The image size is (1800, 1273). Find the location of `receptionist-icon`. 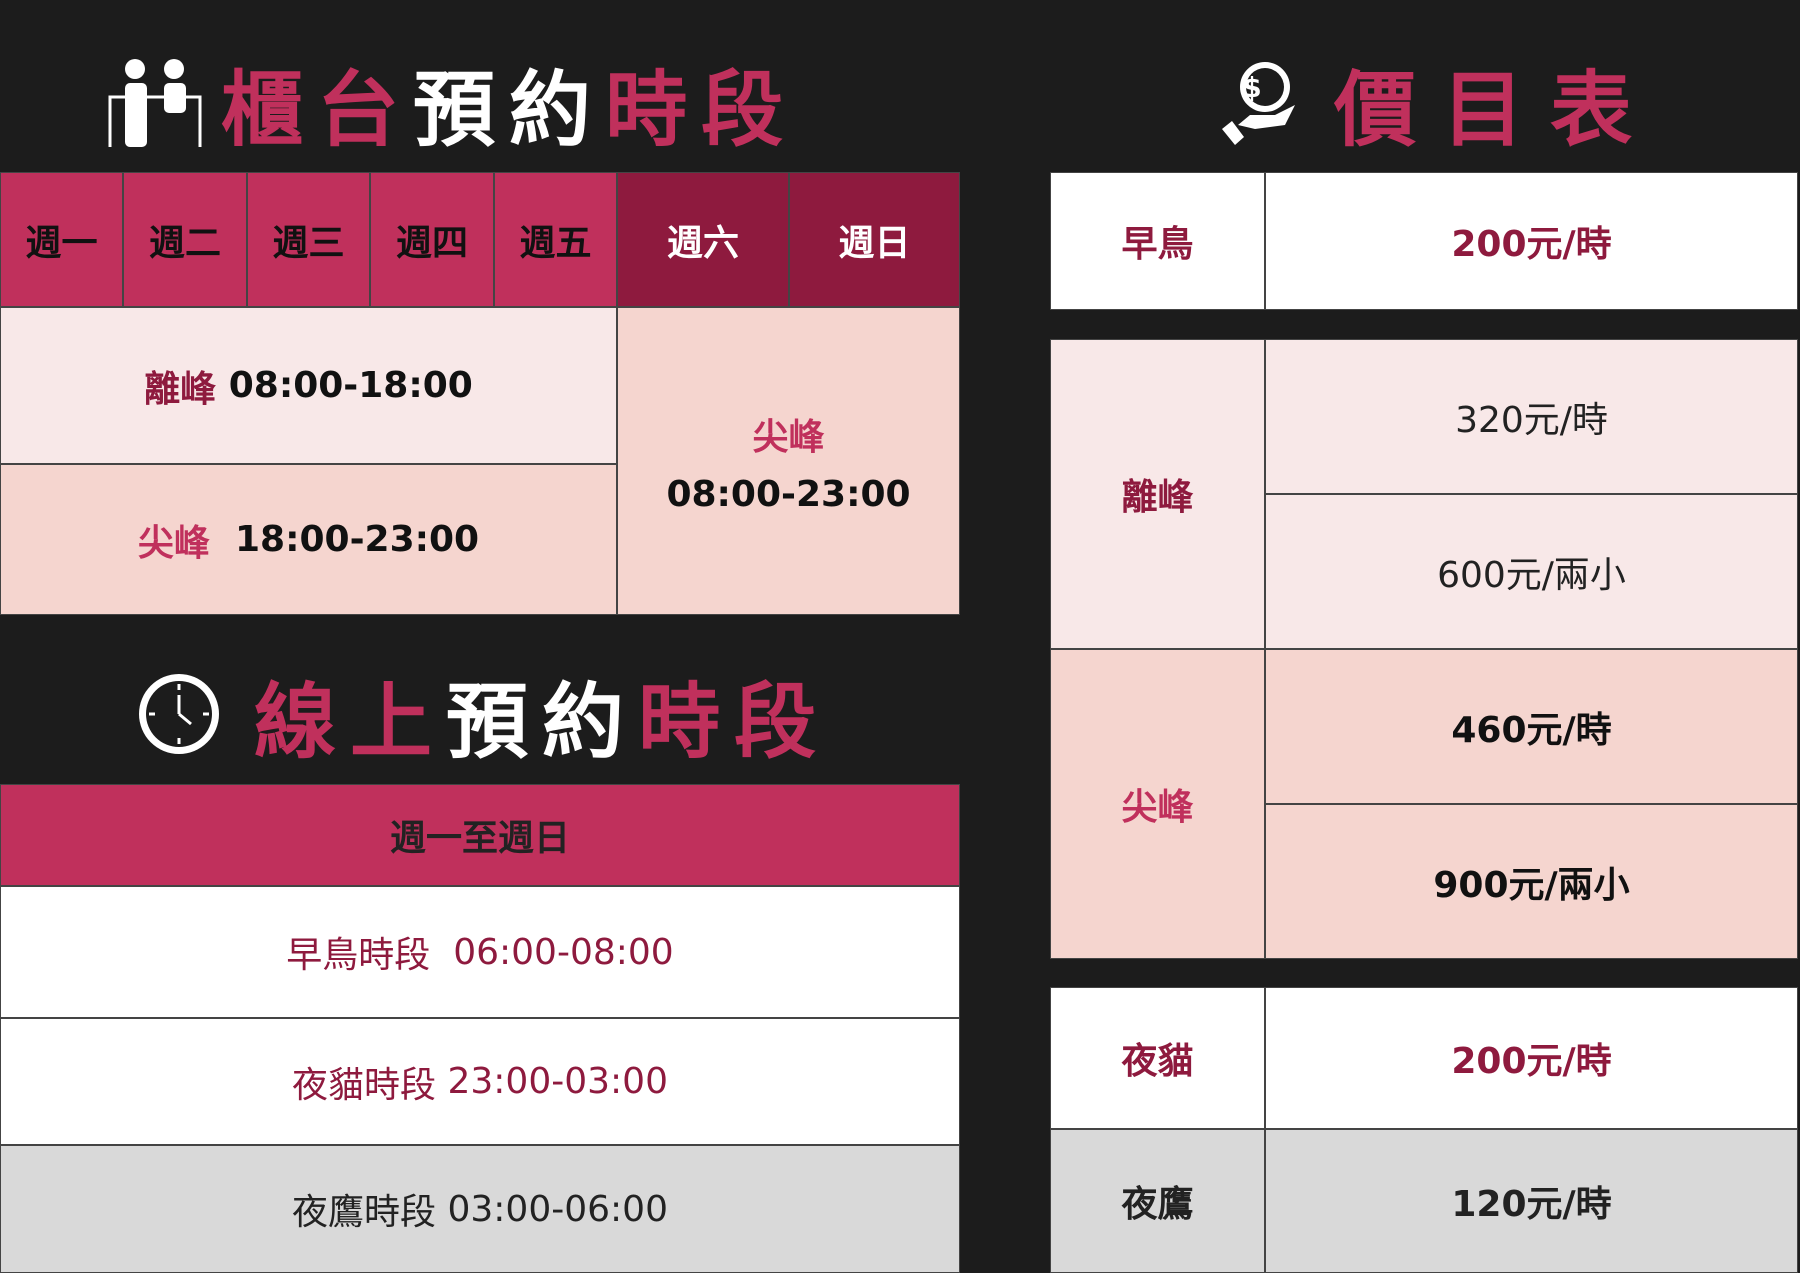

receptionist-icon is located at coordinates (155, 103).